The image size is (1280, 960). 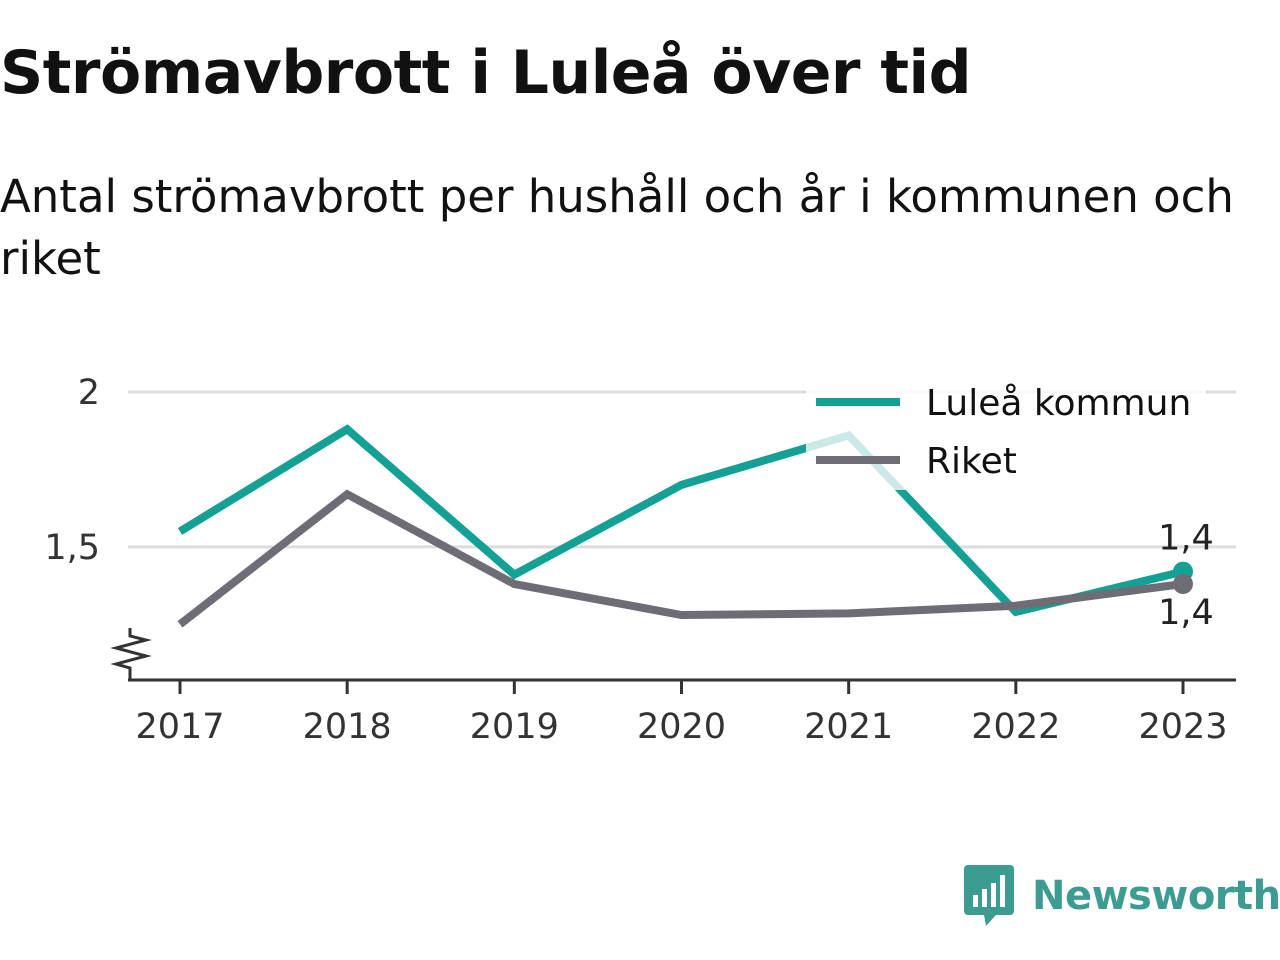 What do you see at coordinates (1058, 403) in the screenshot?
I see `legend-label: Luleå kommun` at bounding box center [1058, 403].